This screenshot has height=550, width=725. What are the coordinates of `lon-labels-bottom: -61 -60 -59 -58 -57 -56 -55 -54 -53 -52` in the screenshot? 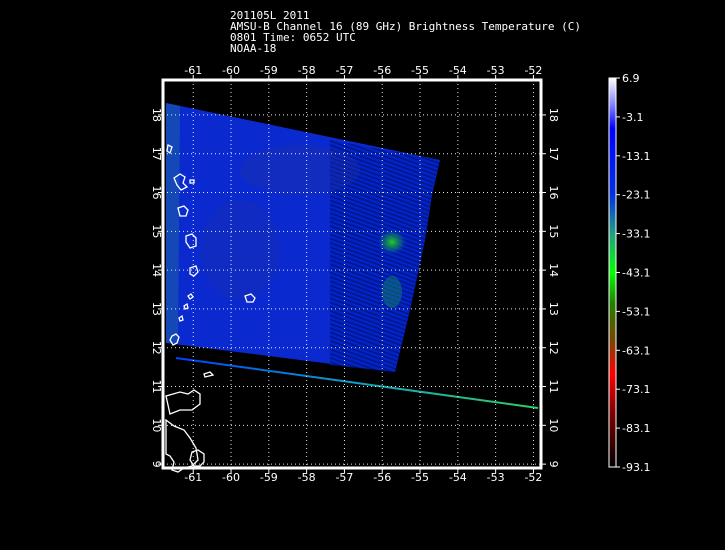 It's located at (363, 477).